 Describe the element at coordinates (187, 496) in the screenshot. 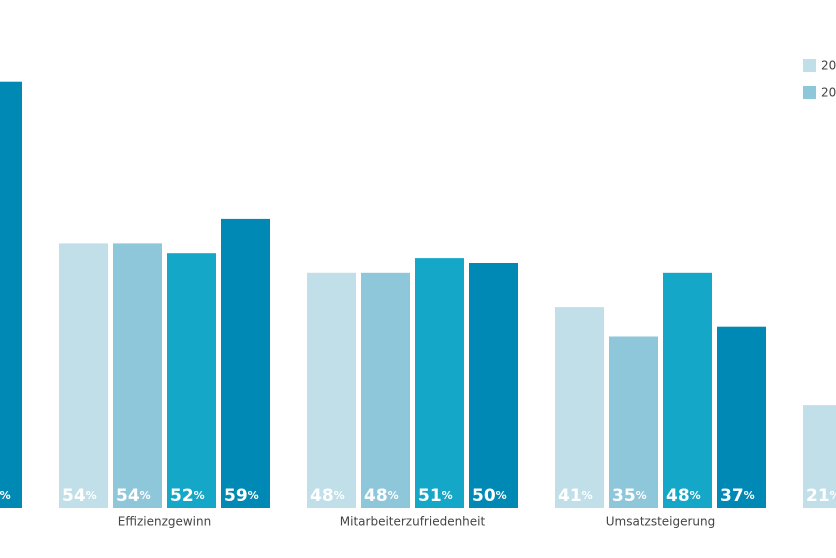

I see `value-label: 52%` at that location.